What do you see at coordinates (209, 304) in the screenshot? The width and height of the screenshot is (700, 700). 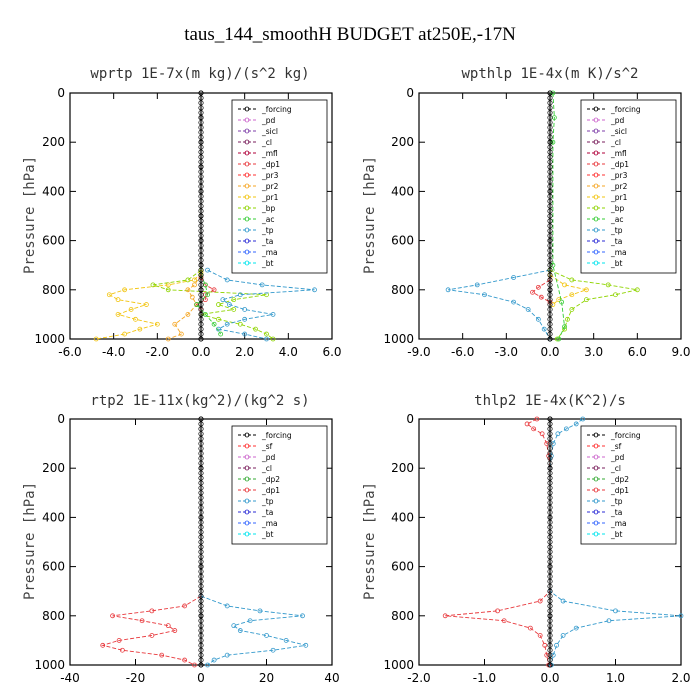 I see `series-line_ac` at bounding box center [209, 304].